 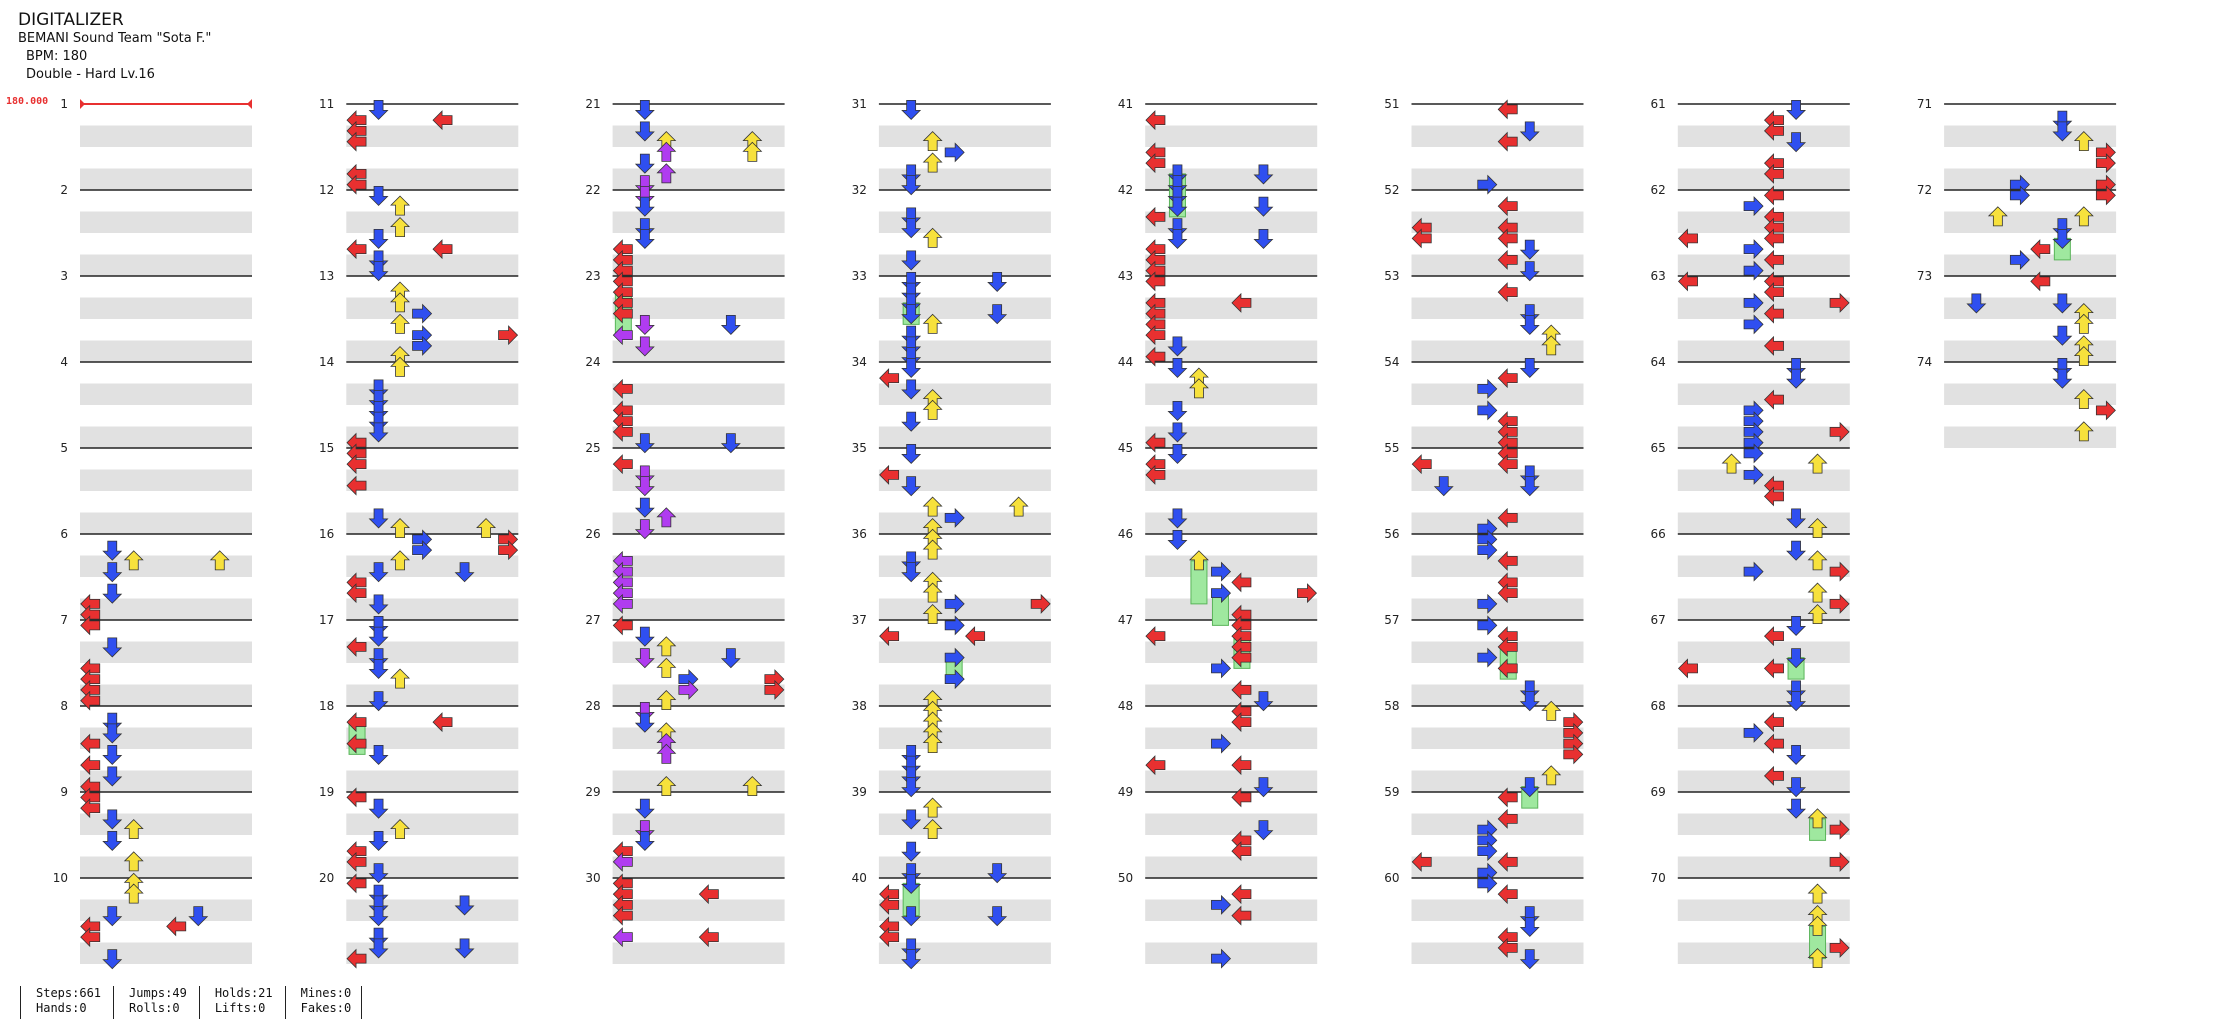 I want to click on measure-number: 43, so click(x=1125, y=276).